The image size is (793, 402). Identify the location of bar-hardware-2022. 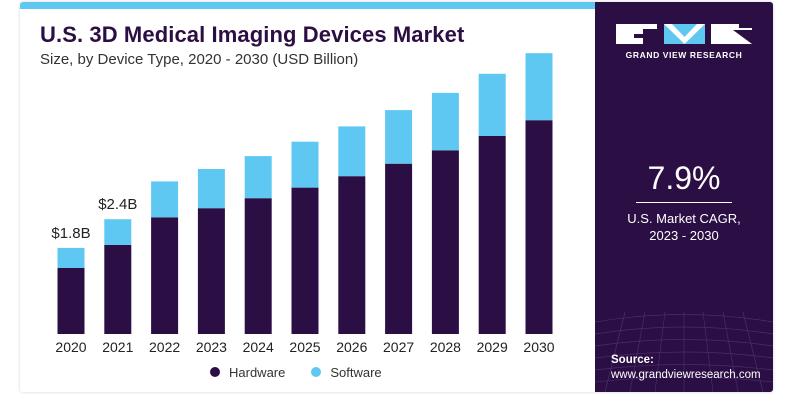
(165, 275).